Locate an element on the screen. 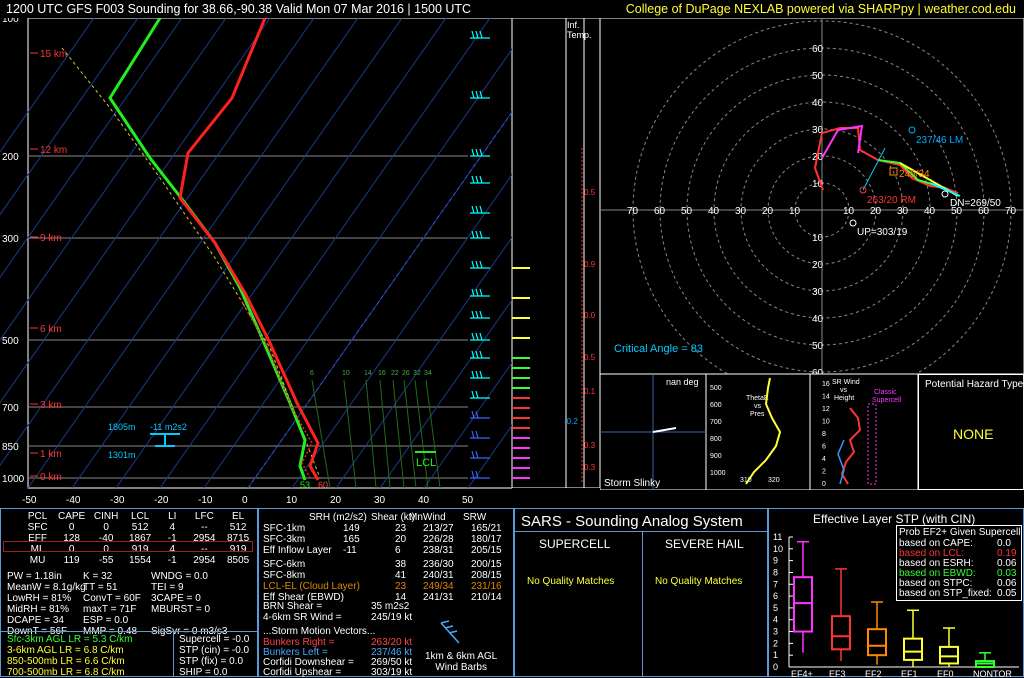 Image resolution: width=1024 pixels, height=678 pixels. kinematics-cell: SFC-1km is located at coordinates (284, 528).